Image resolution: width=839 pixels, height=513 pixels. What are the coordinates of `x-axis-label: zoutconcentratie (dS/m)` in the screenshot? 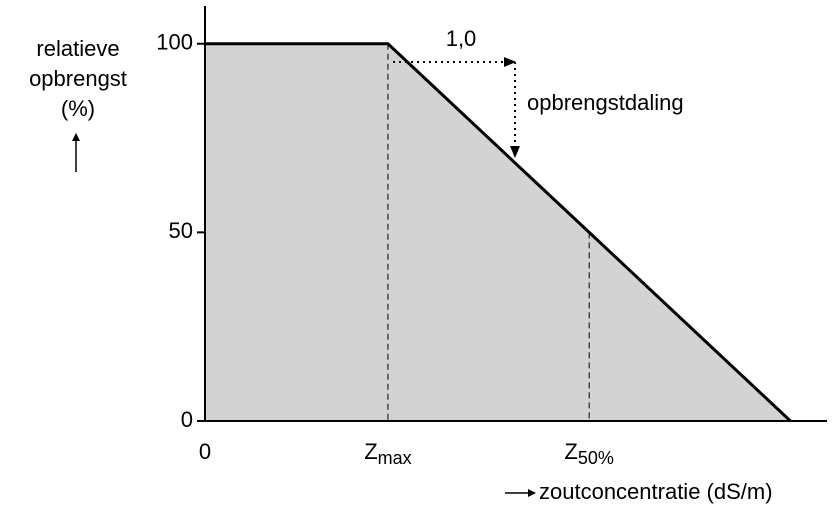 It's located at (656, 491).